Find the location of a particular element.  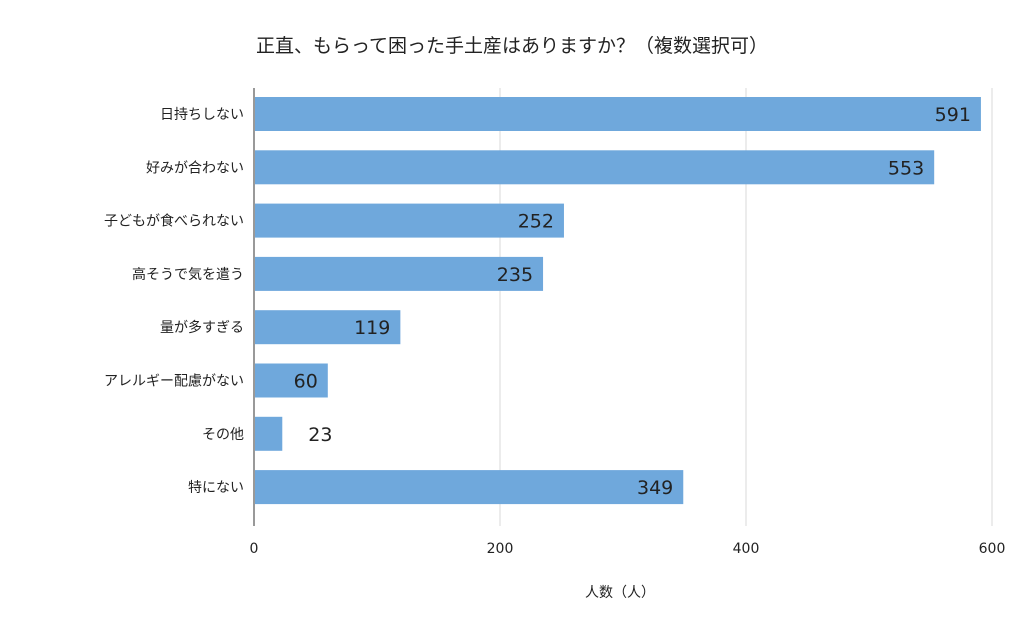

x-tick-label: 400 is located at coordinates (746, 549).